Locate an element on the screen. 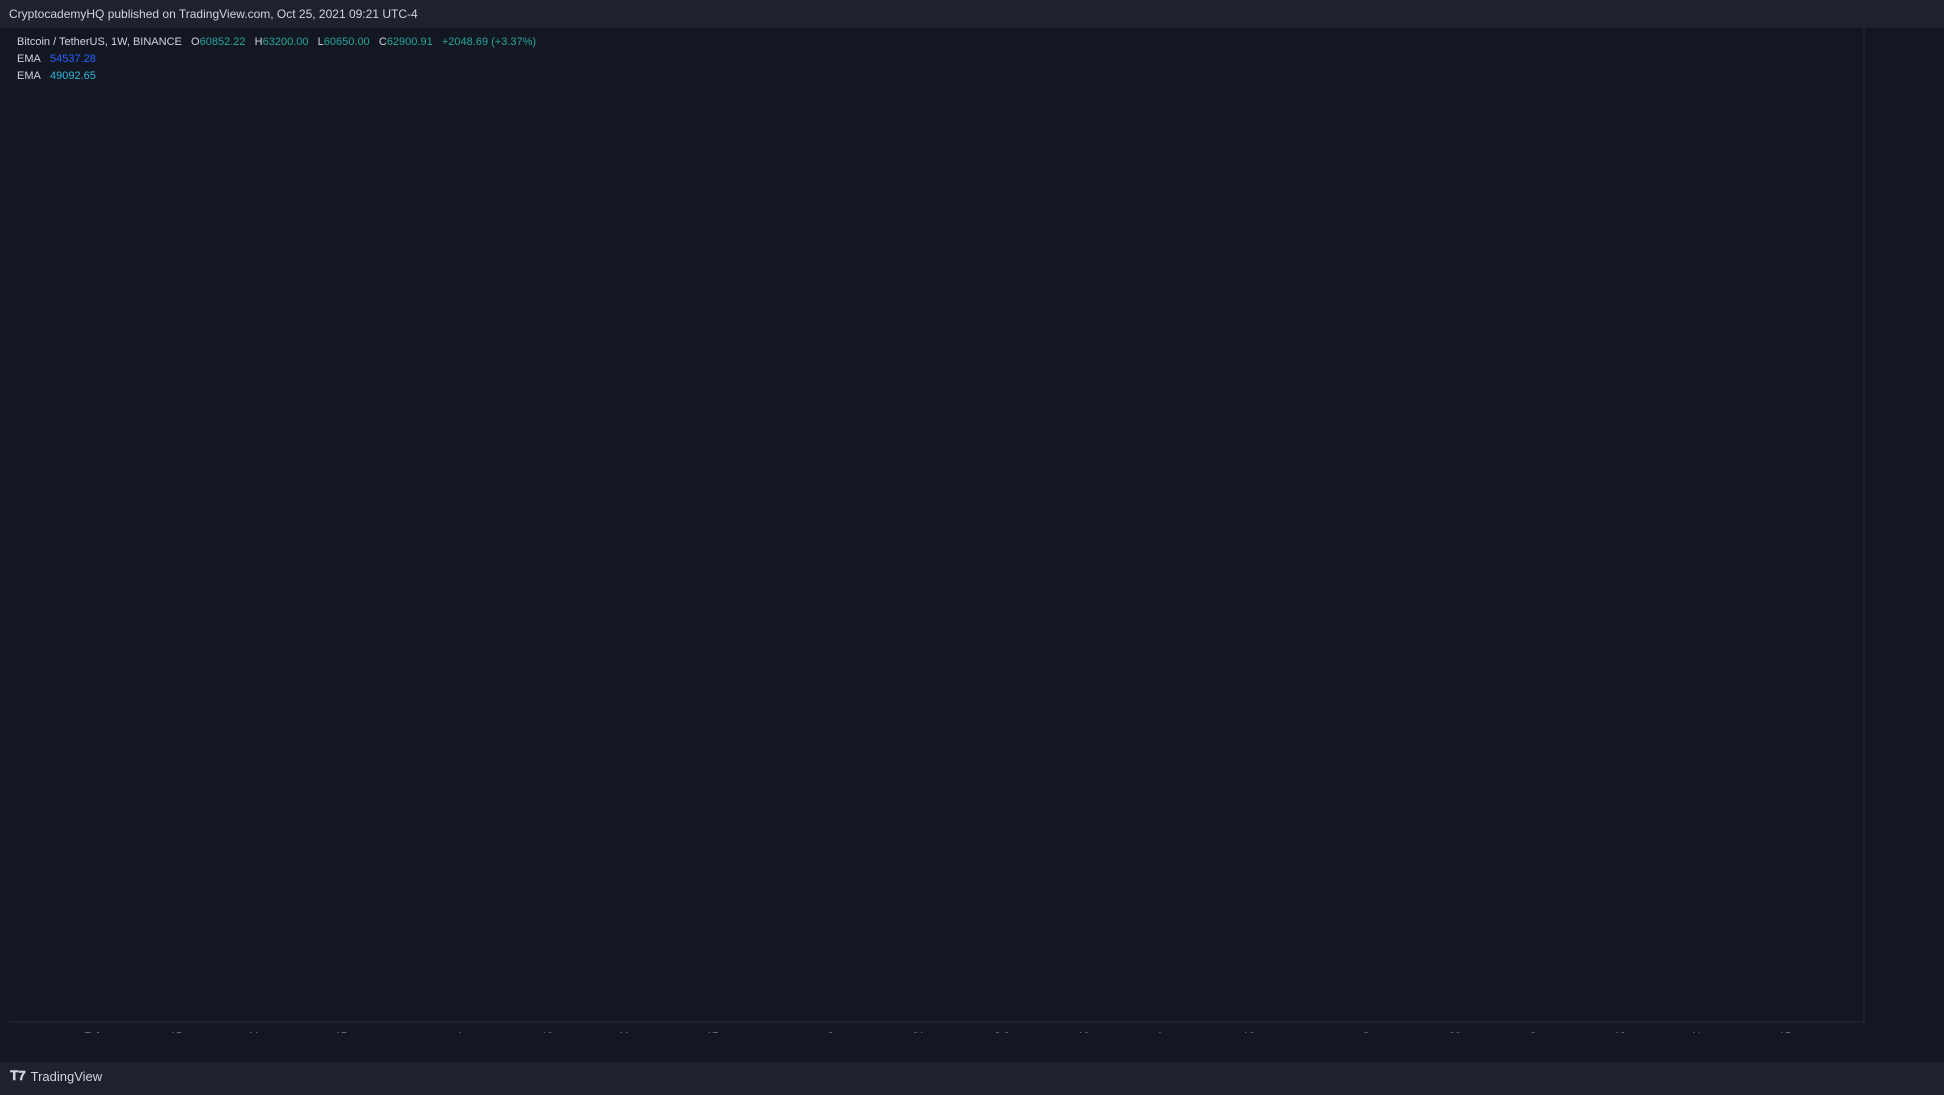 The image size is (1944, 1095). time-tick-label: Feb is located at coordinates (93, 1032).